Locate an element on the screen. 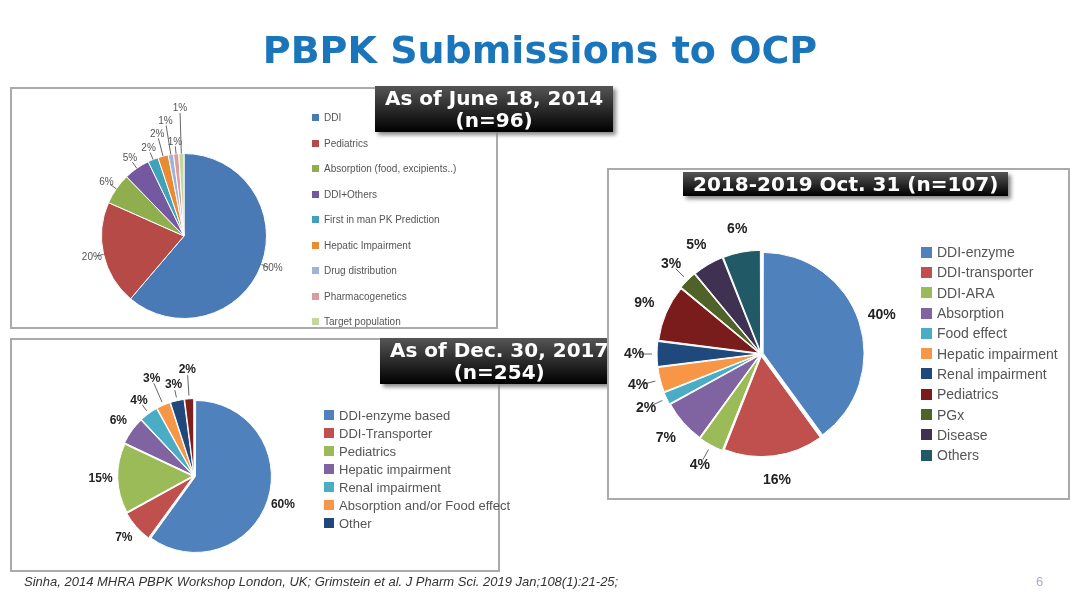 The image size is (1080, 607). data-label: 40% is located at coordinates (882, 313).